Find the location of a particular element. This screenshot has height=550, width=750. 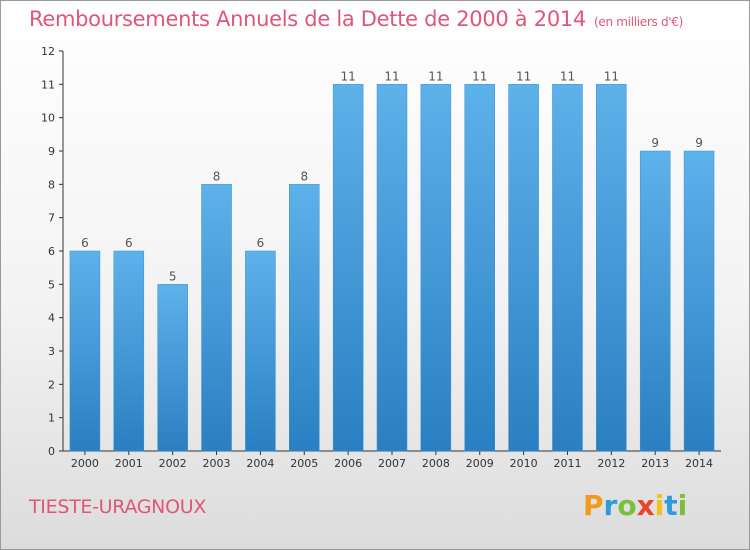

y-tick-label: 3 is located at coordinates (51, 351).